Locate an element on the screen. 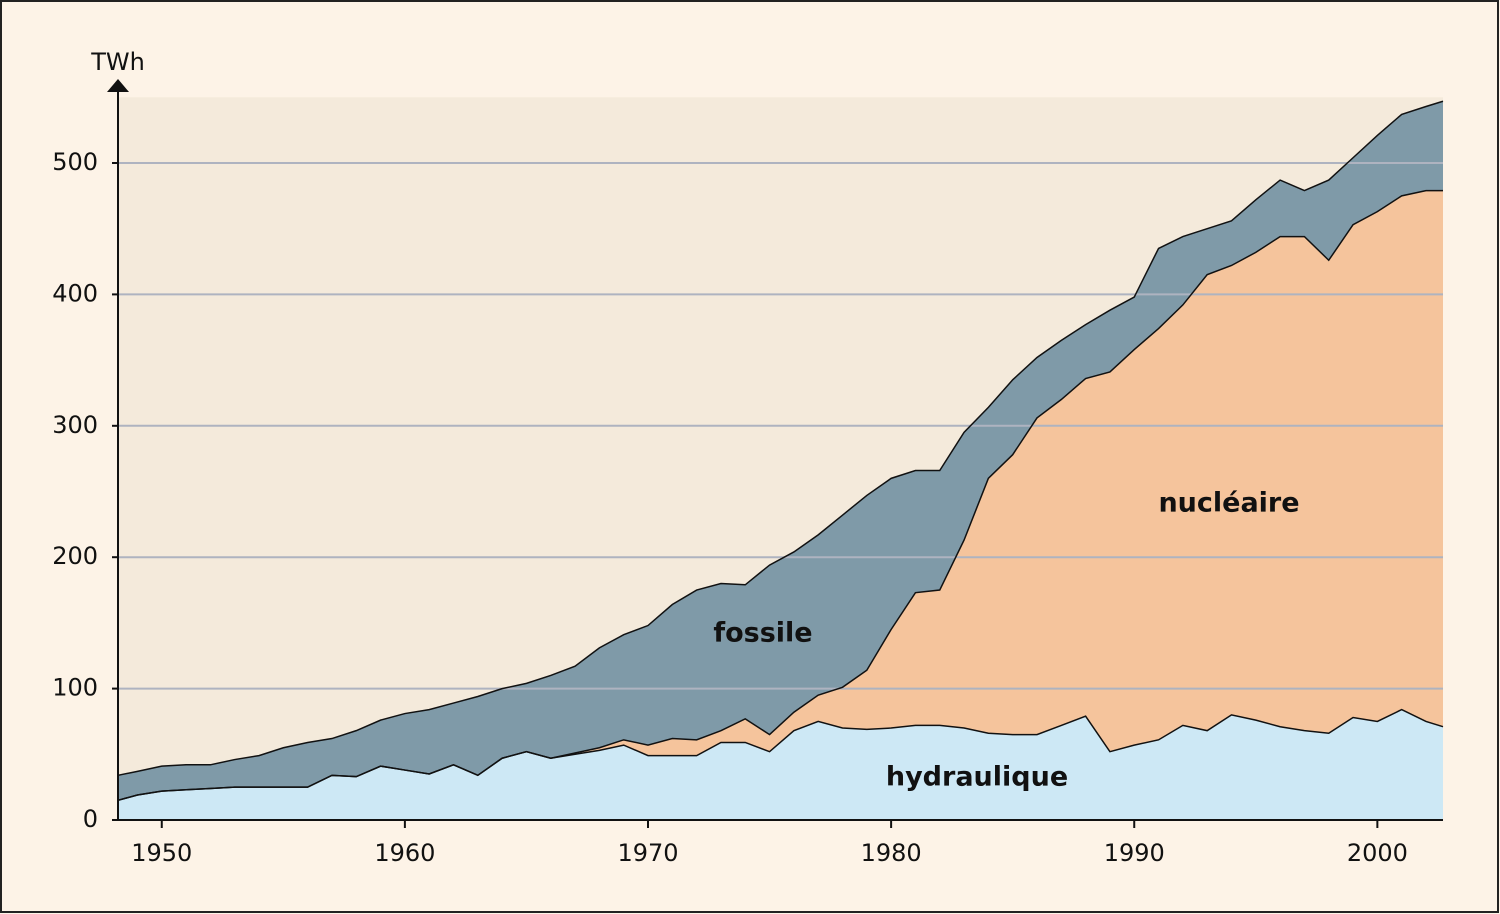  y-tick-label: 400 is located at coordinates (75, 293).